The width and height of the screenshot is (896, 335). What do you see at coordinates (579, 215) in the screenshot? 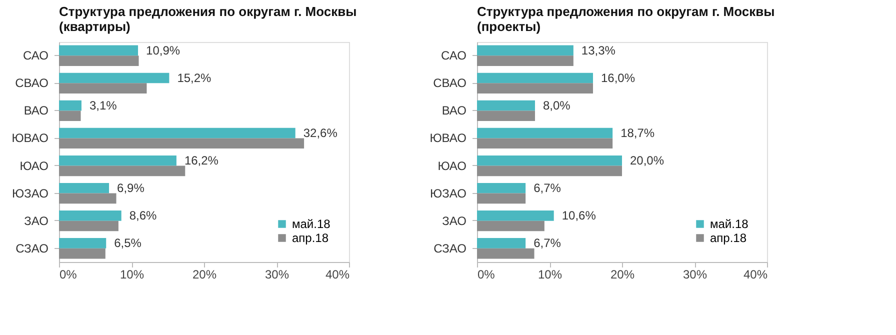
I see `data-label: 10,6%` at bounding box center [579, 215].